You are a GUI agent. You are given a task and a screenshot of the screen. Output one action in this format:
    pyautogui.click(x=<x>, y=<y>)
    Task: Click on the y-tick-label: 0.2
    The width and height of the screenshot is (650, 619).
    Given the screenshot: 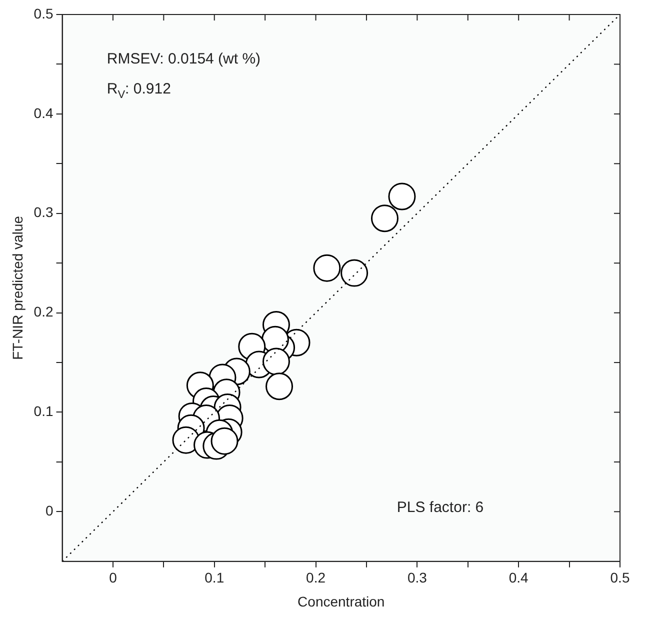 What is the action you would take?
    pyautogui.click(x=44, y=312)
    